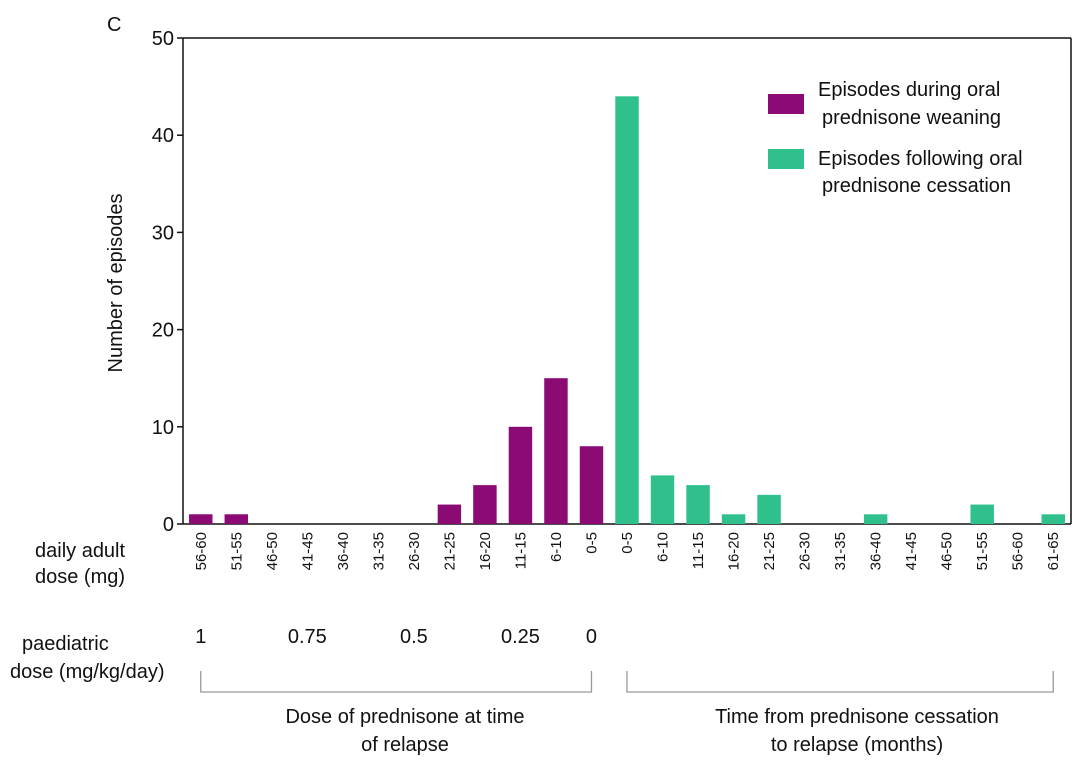 The height and width of the screenshot is (770, 1088). Describe the element at coordinates (840, 682) in the screenshot. I see `bracket-time` at that location.